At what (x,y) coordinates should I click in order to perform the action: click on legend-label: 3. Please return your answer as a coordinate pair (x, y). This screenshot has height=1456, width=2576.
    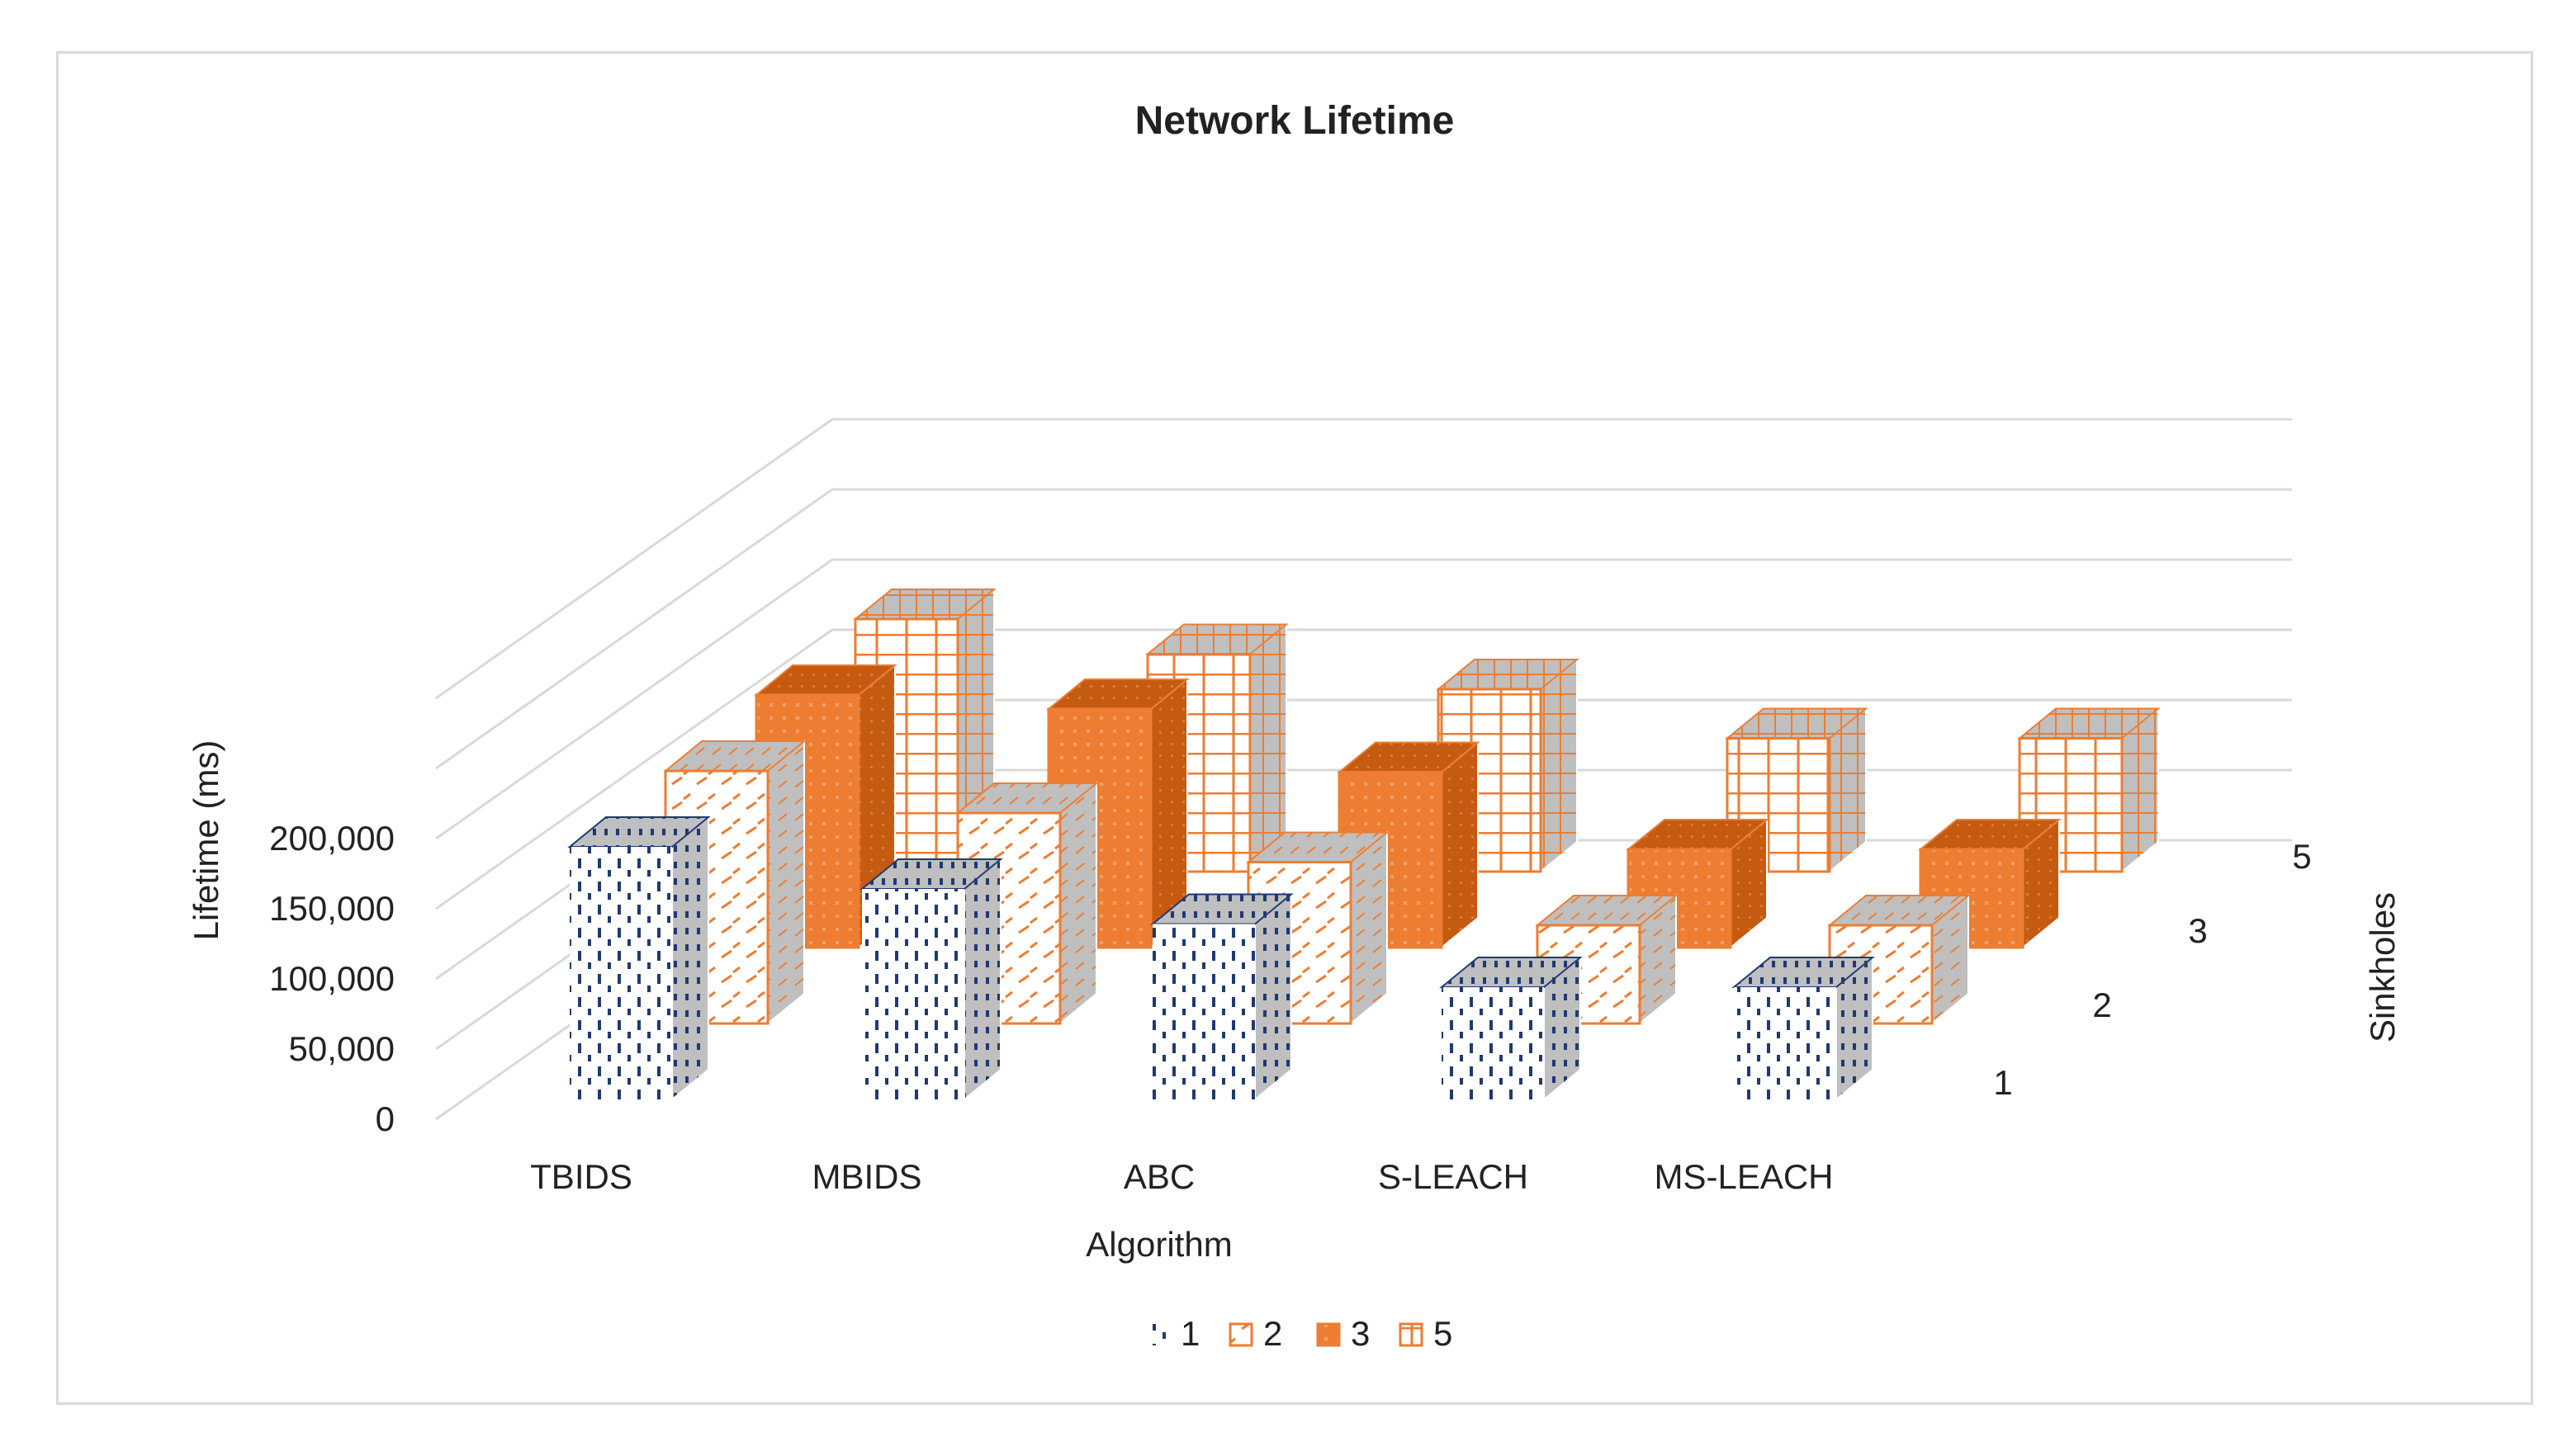
    Looking at the image, I should click on (1360, 1333).